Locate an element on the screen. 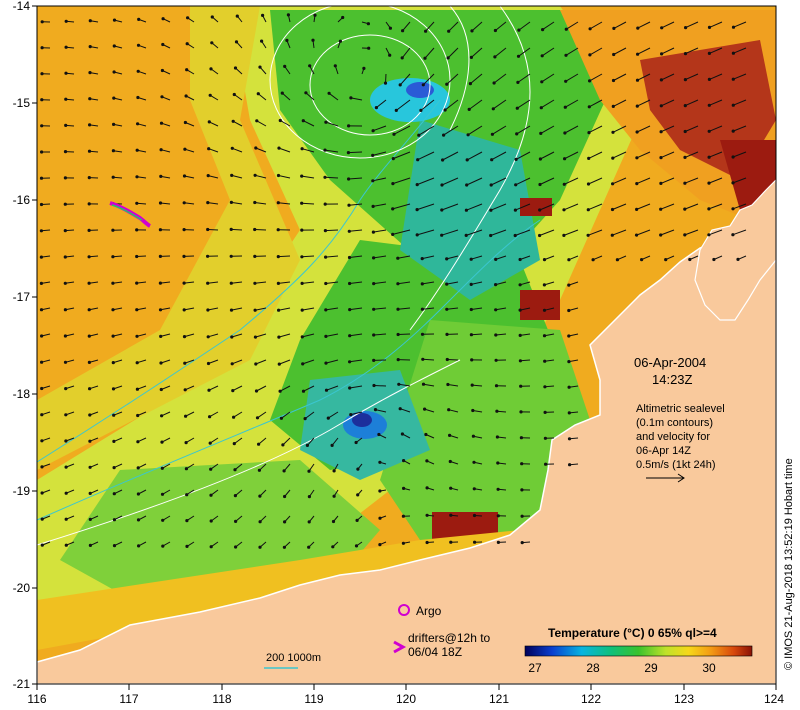 The image size is (800, 710). desc-line: 06-Apr 14Z is located at coordinates (663, 451).